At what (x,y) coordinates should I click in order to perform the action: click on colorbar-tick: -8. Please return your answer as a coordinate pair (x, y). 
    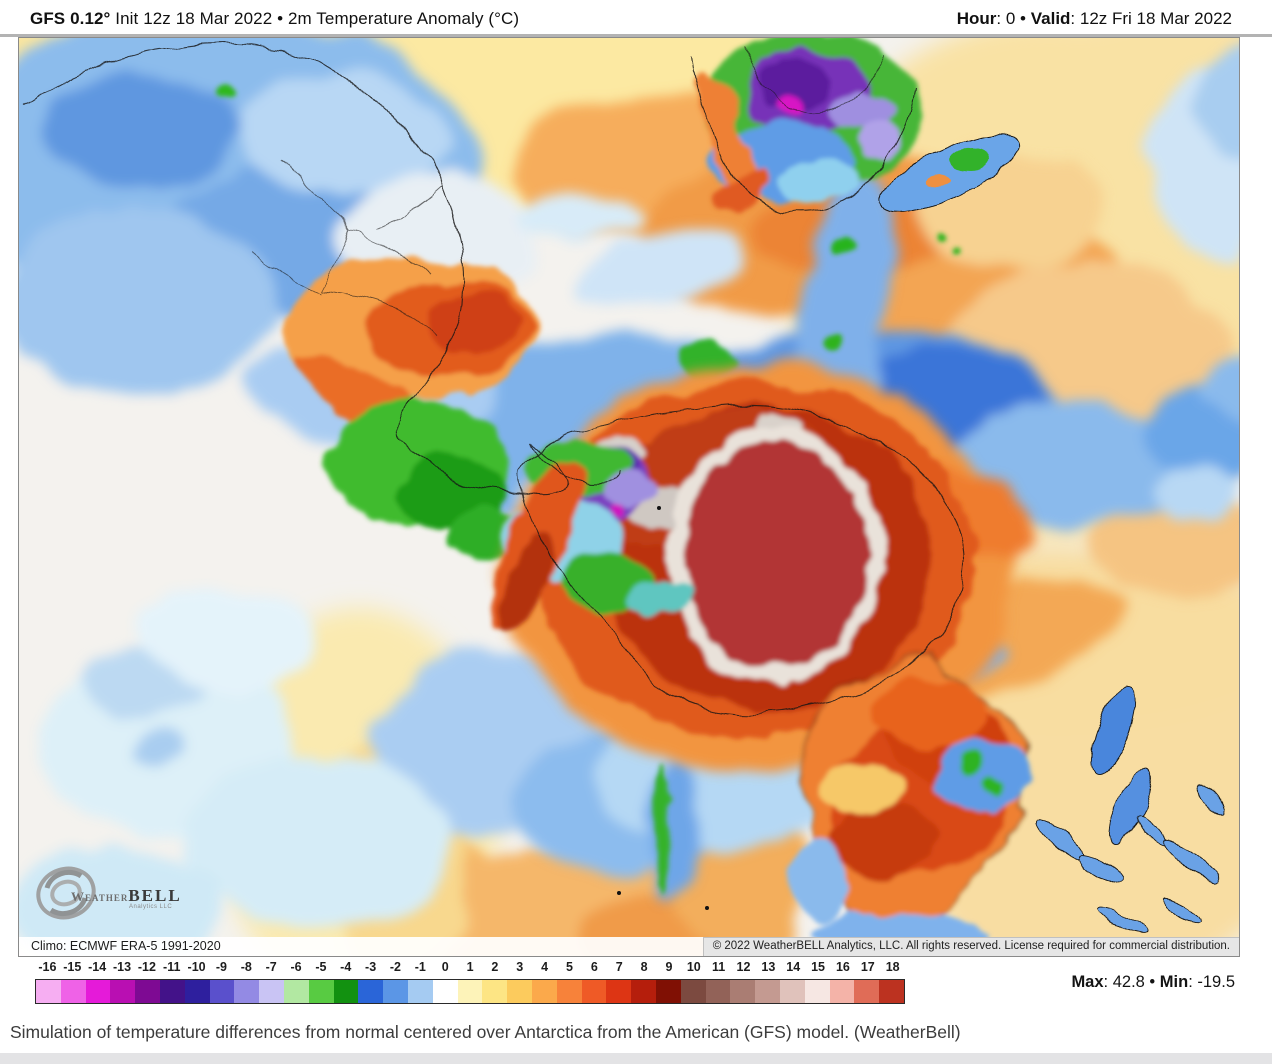
    Looking at the image, I should click on (246, 967).